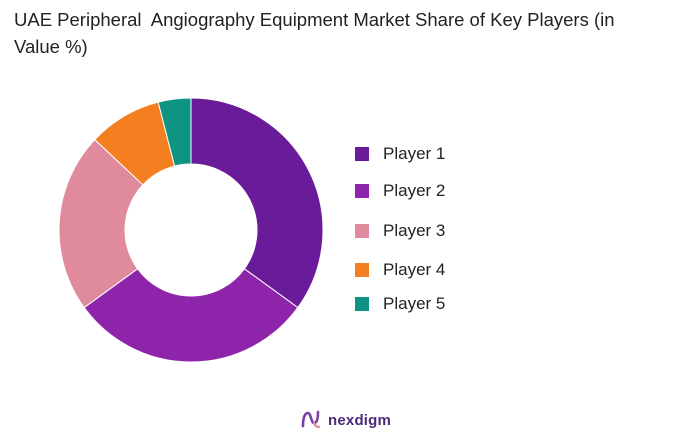 This screenshot has height=445, width=683. I want to click on nexdigm-logo-icon, so click(311, 419).